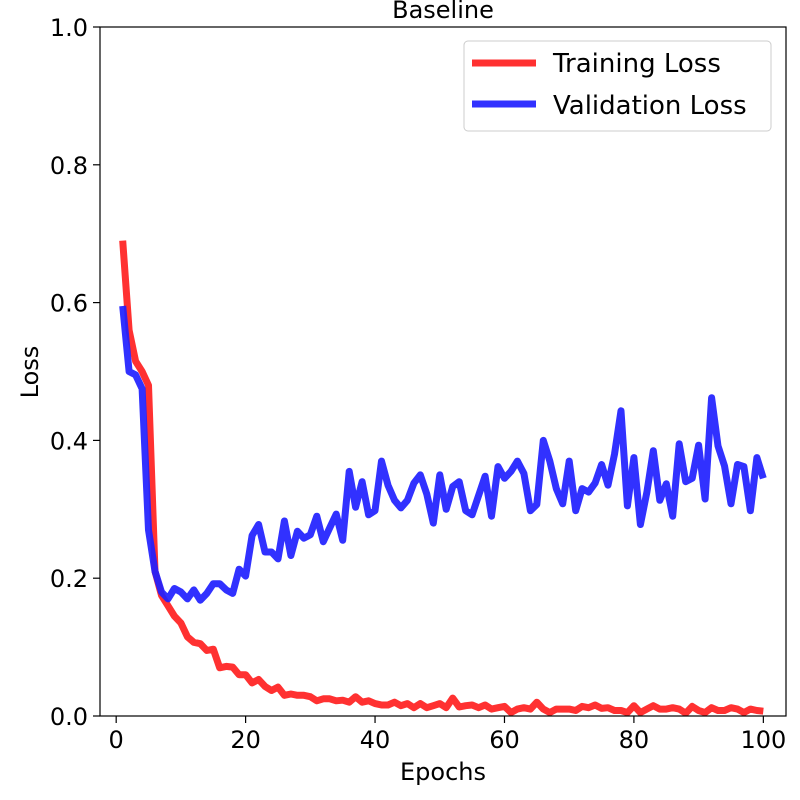 The image size is (800, 800). Describe the element at coordinates (245, 740) in the screenshot. I see `x-tick-label: 20` at that location.